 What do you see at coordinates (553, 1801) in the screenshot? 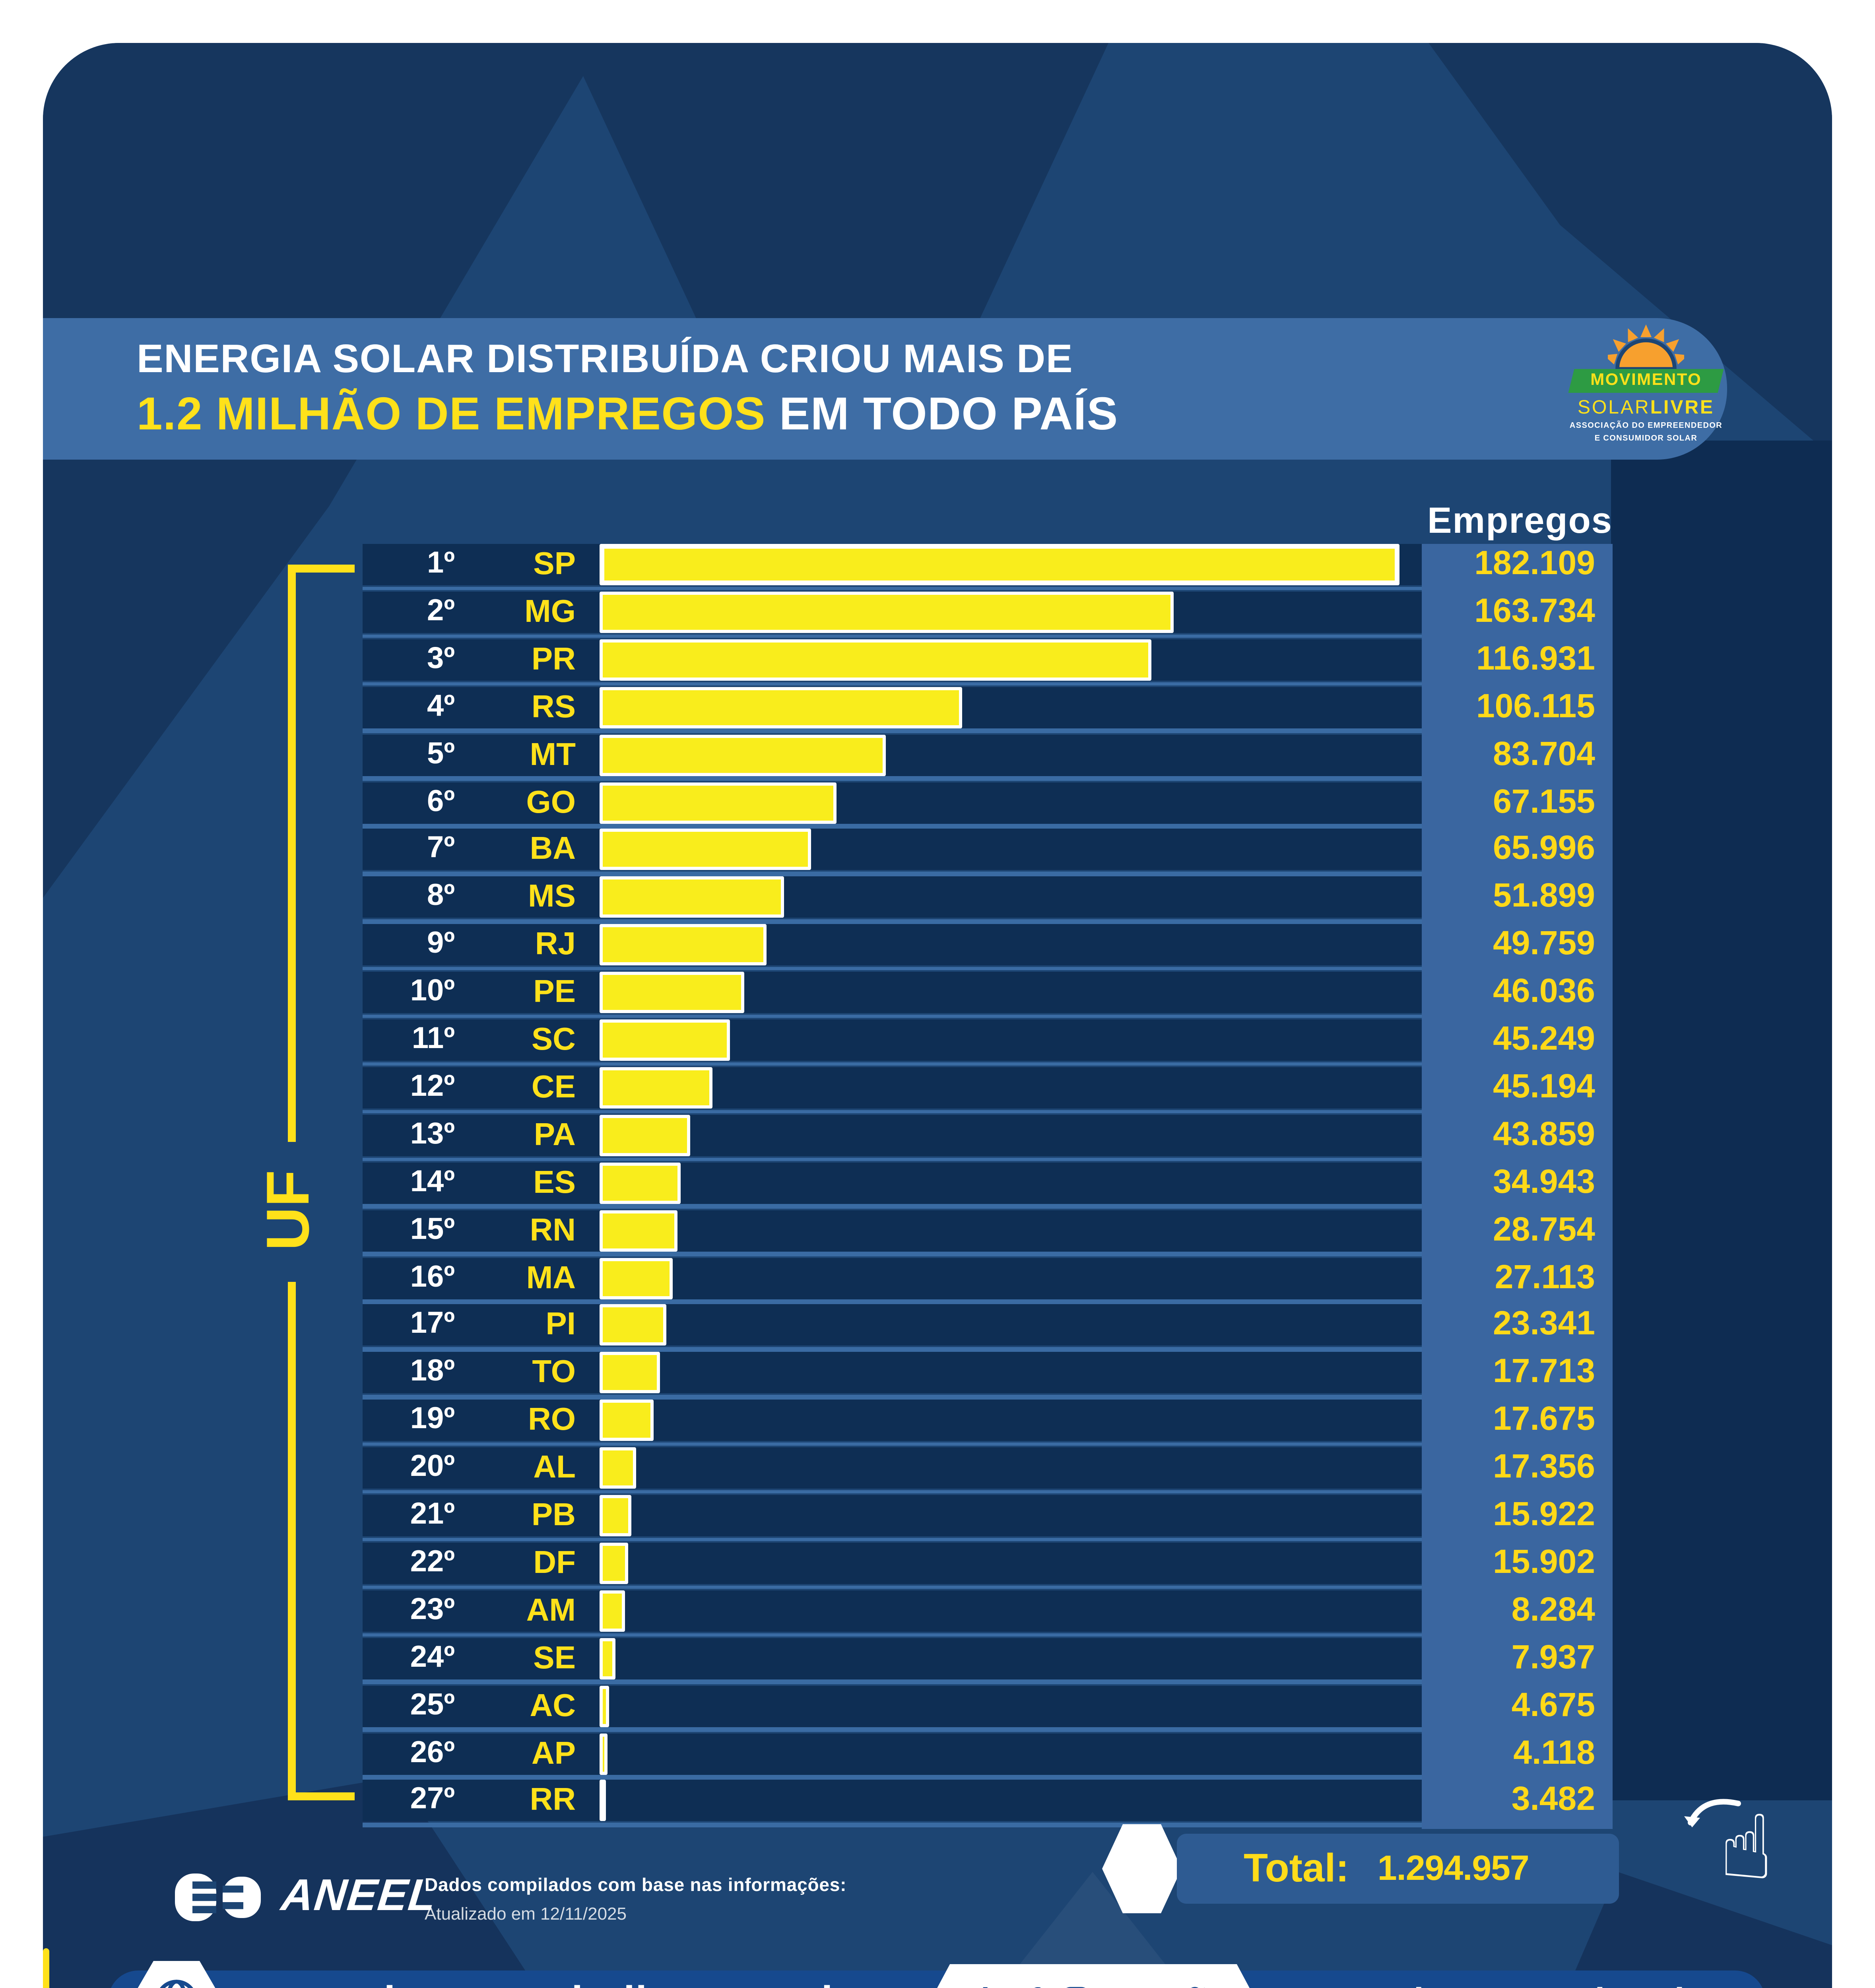
I see `state-label: RR` at bounding box center [553, 1801].